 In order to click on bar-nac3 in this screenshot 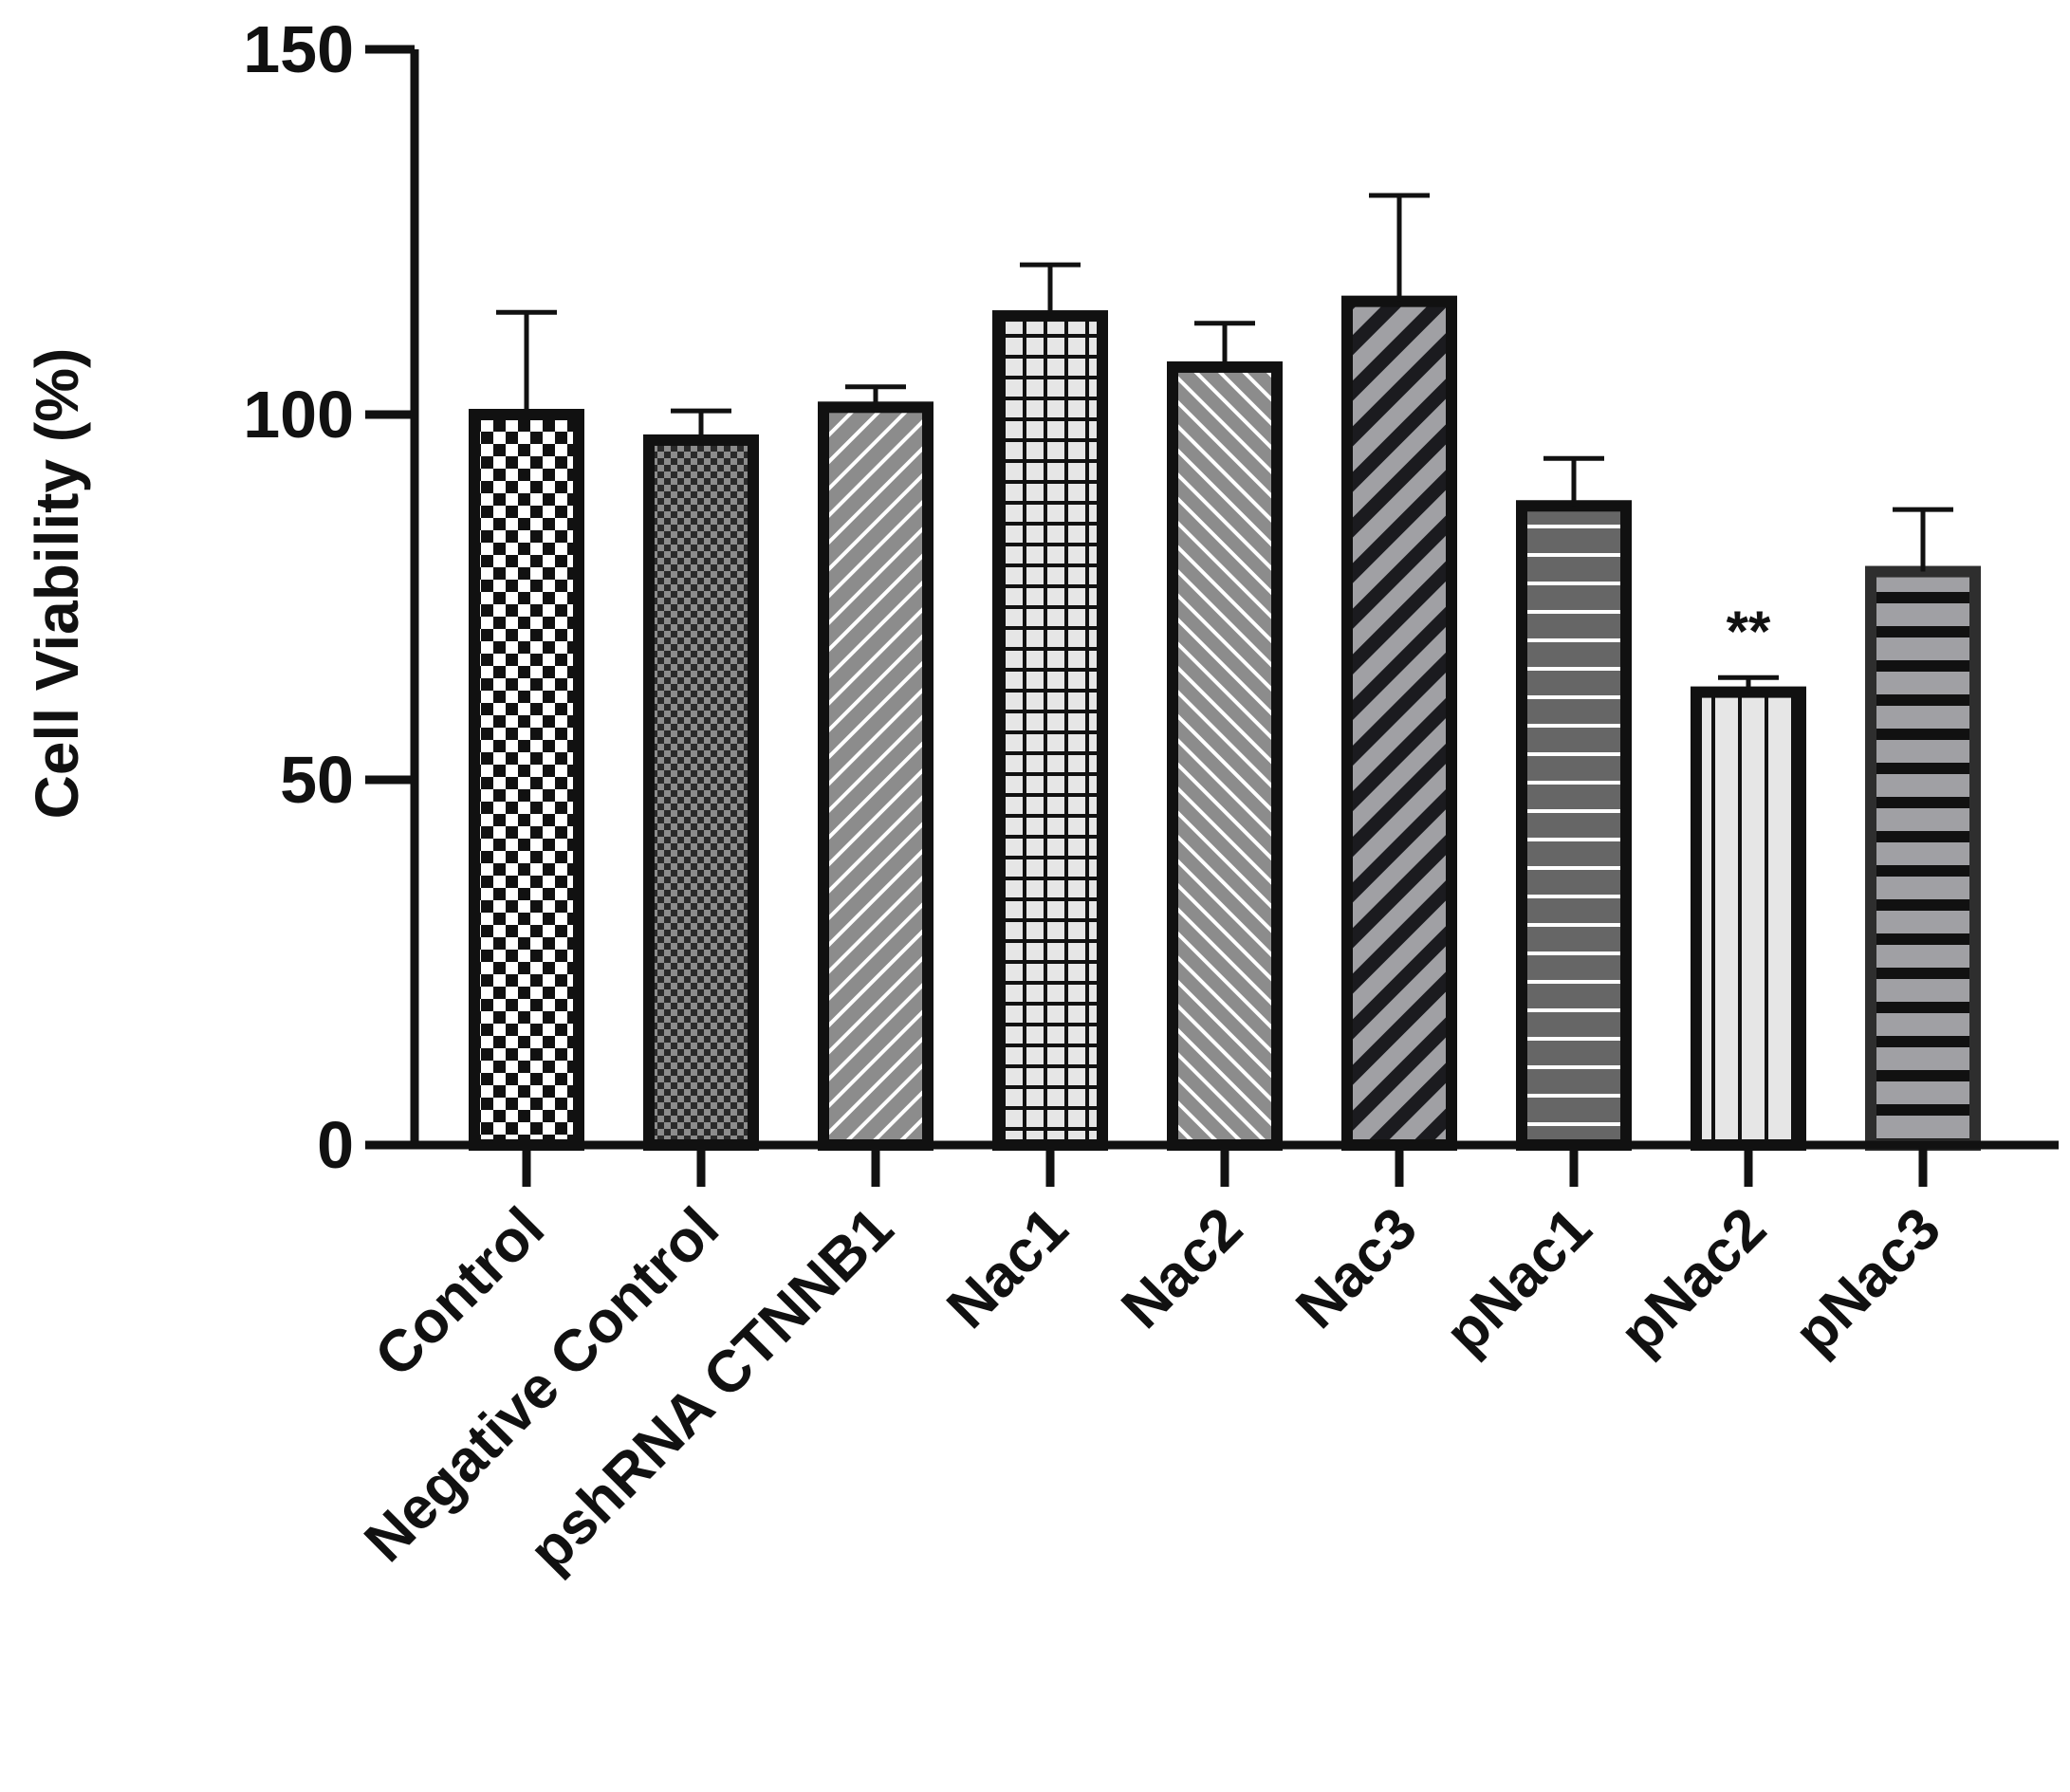, I will do `click(1399, 723)`.